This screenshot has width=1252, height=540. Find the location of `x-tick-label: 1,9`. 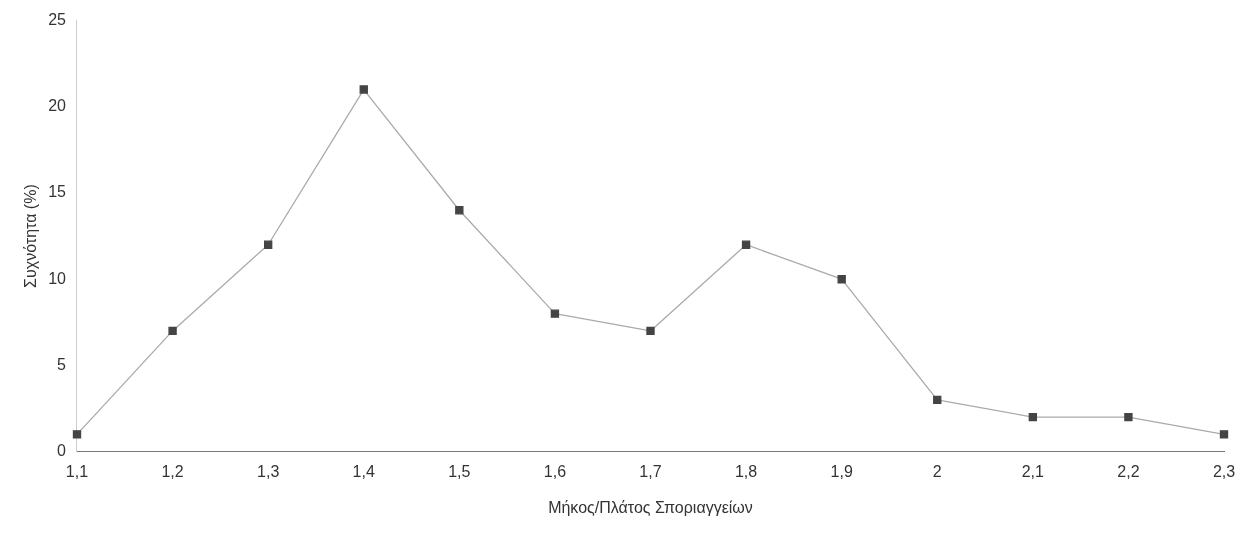

x-tick-label: 1,9 is located at coordinates (841, 471).